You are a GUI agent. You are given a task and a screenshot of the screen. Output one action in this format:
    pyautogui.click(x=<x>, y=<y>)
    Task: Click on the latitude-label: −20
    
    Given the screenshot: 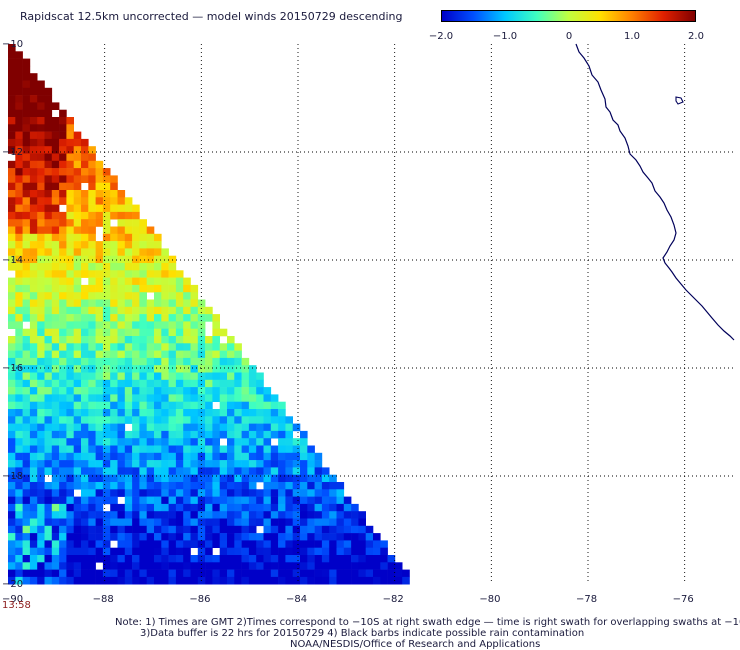 What is the action you would take?
    pyautogui.click(x=12, y=584)
    